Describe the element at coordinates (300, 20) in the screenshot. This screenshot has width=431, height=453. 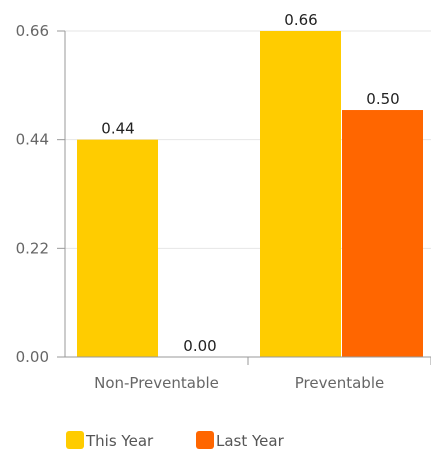
I see `data-label: 0.66` at that location.